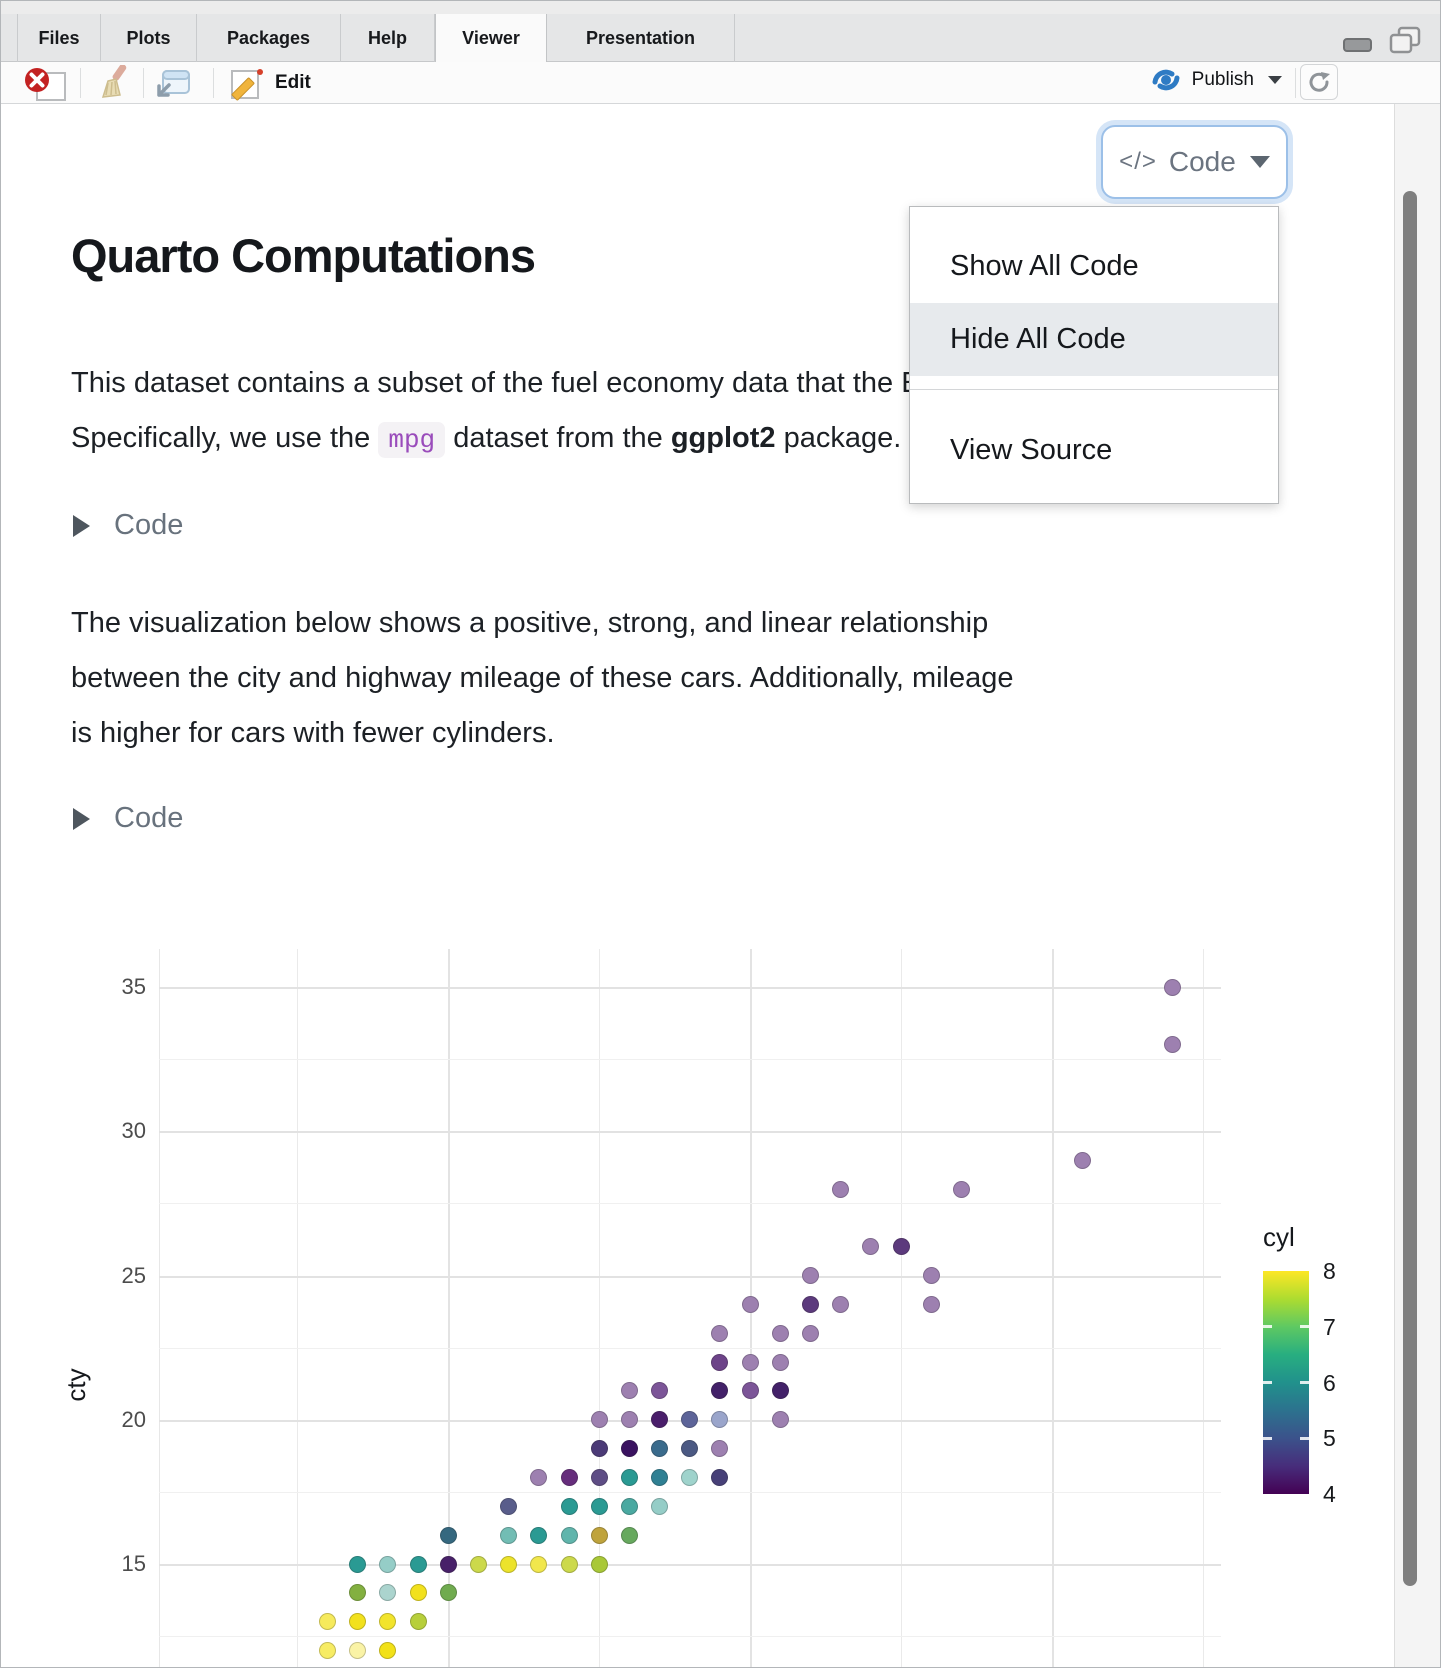 Image resolution: width=1441 pixels, height=1668 pixels. Describe the element at coordinates (149, 38) in the screenshot. I see `tab-plots: Plots` at that location.